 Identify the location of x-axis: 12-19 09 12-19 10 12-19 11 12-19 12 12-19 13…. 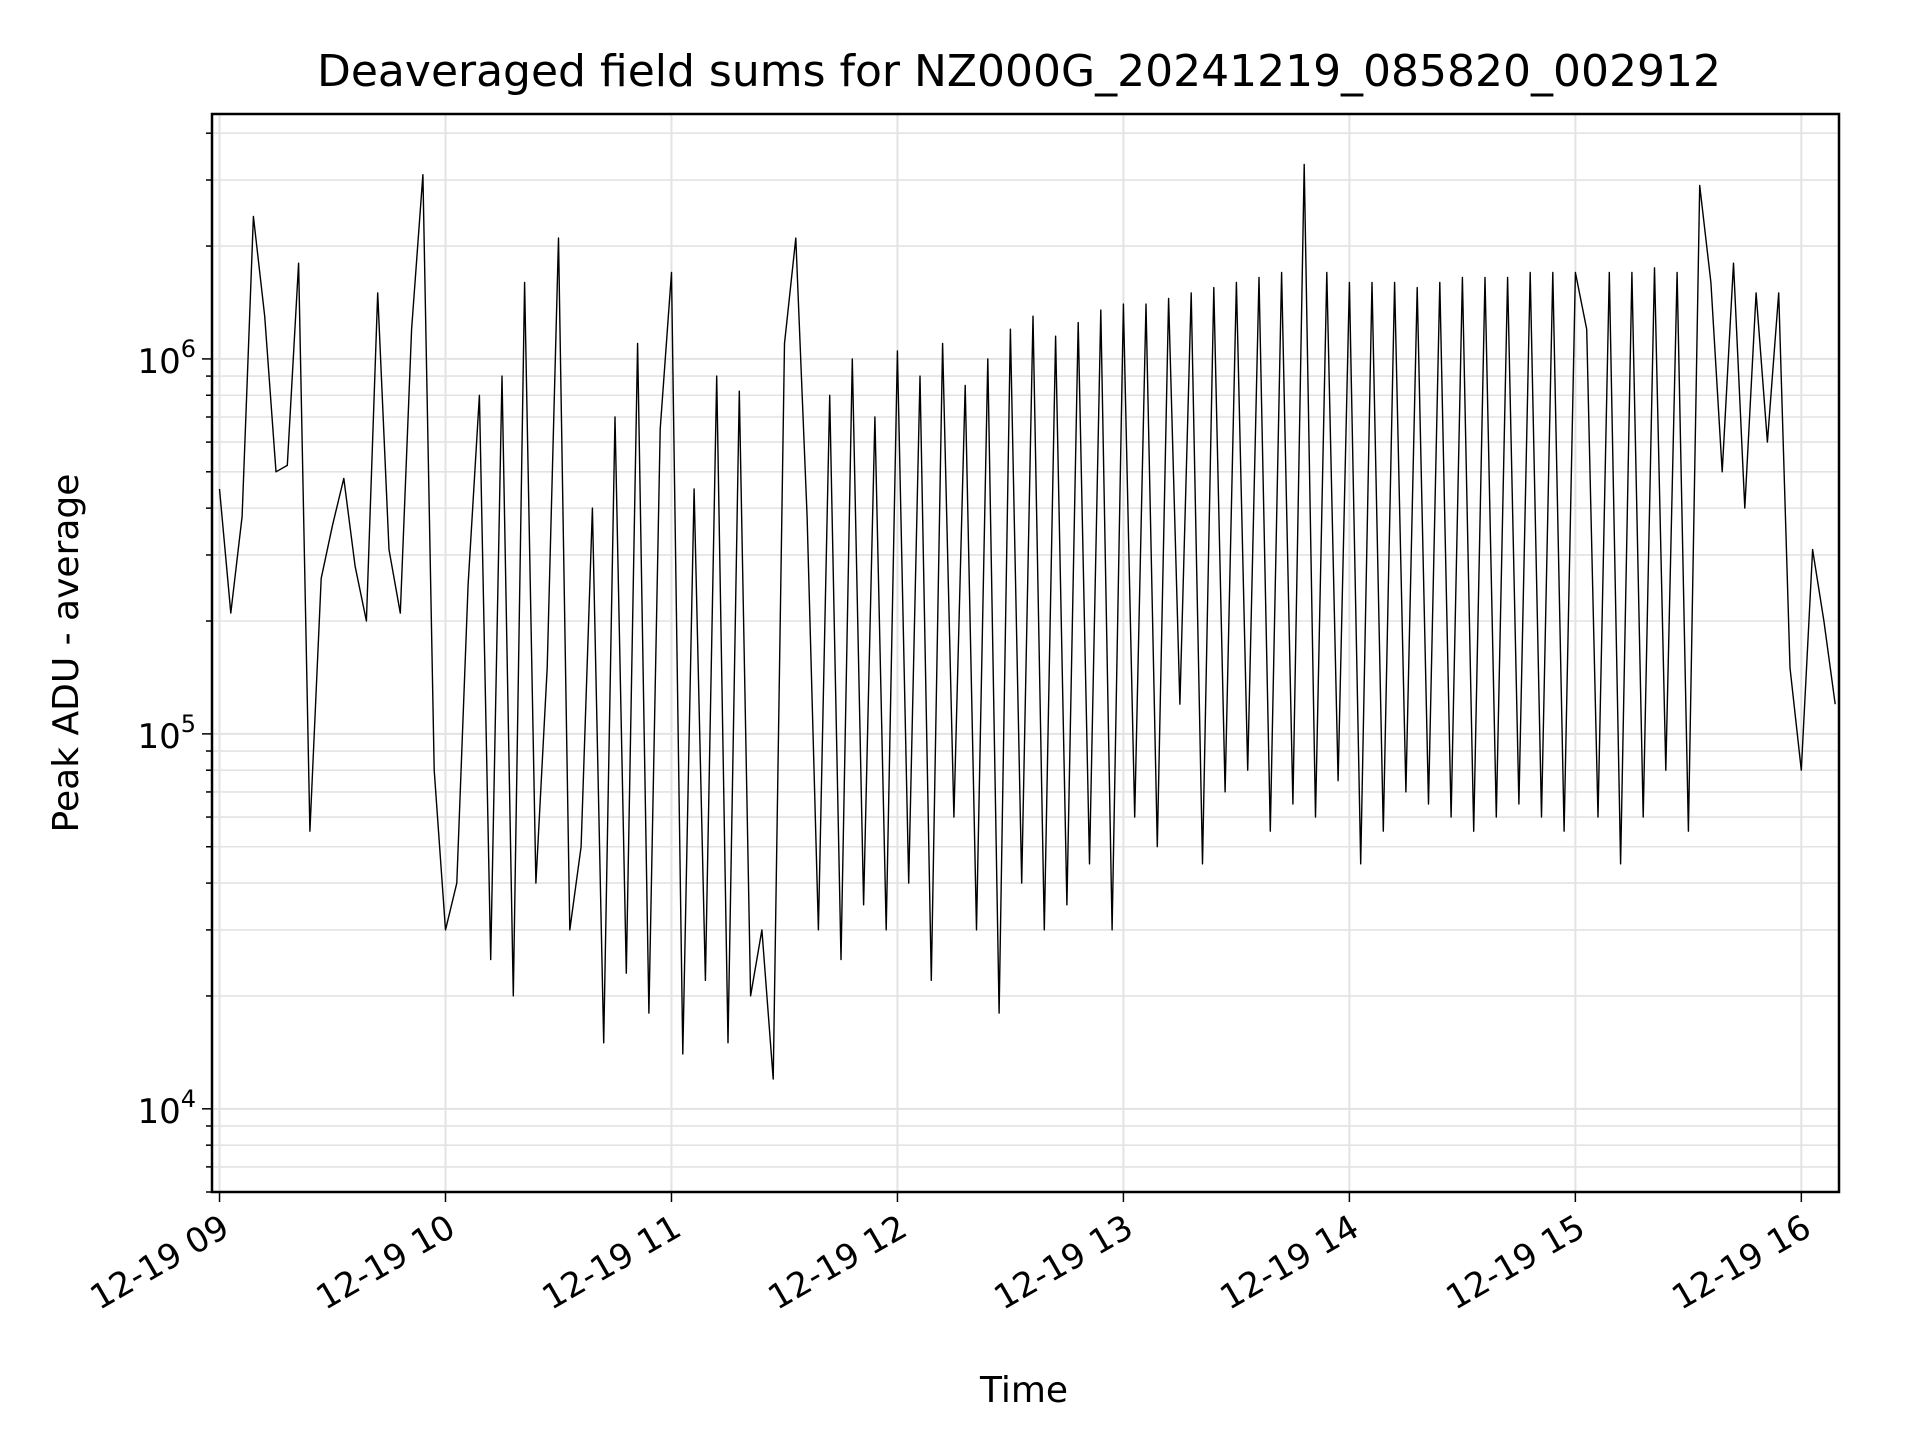
(951, 1255).